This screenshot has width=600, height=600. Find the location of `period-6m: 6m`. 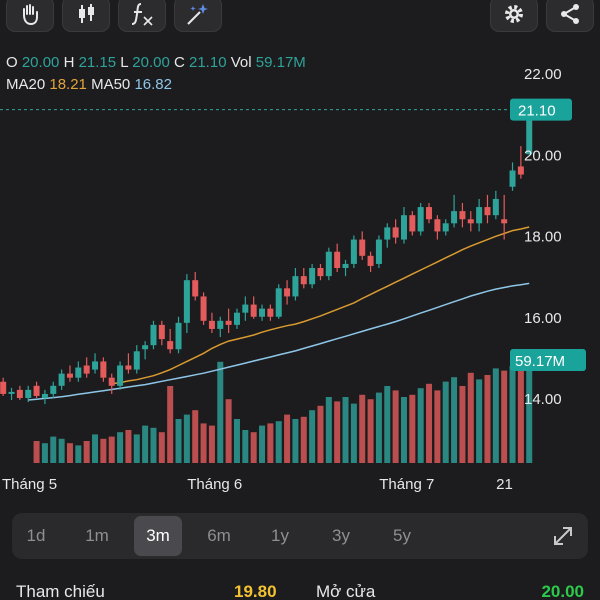

period-6m: 6m is located at coordinates (219, 535).